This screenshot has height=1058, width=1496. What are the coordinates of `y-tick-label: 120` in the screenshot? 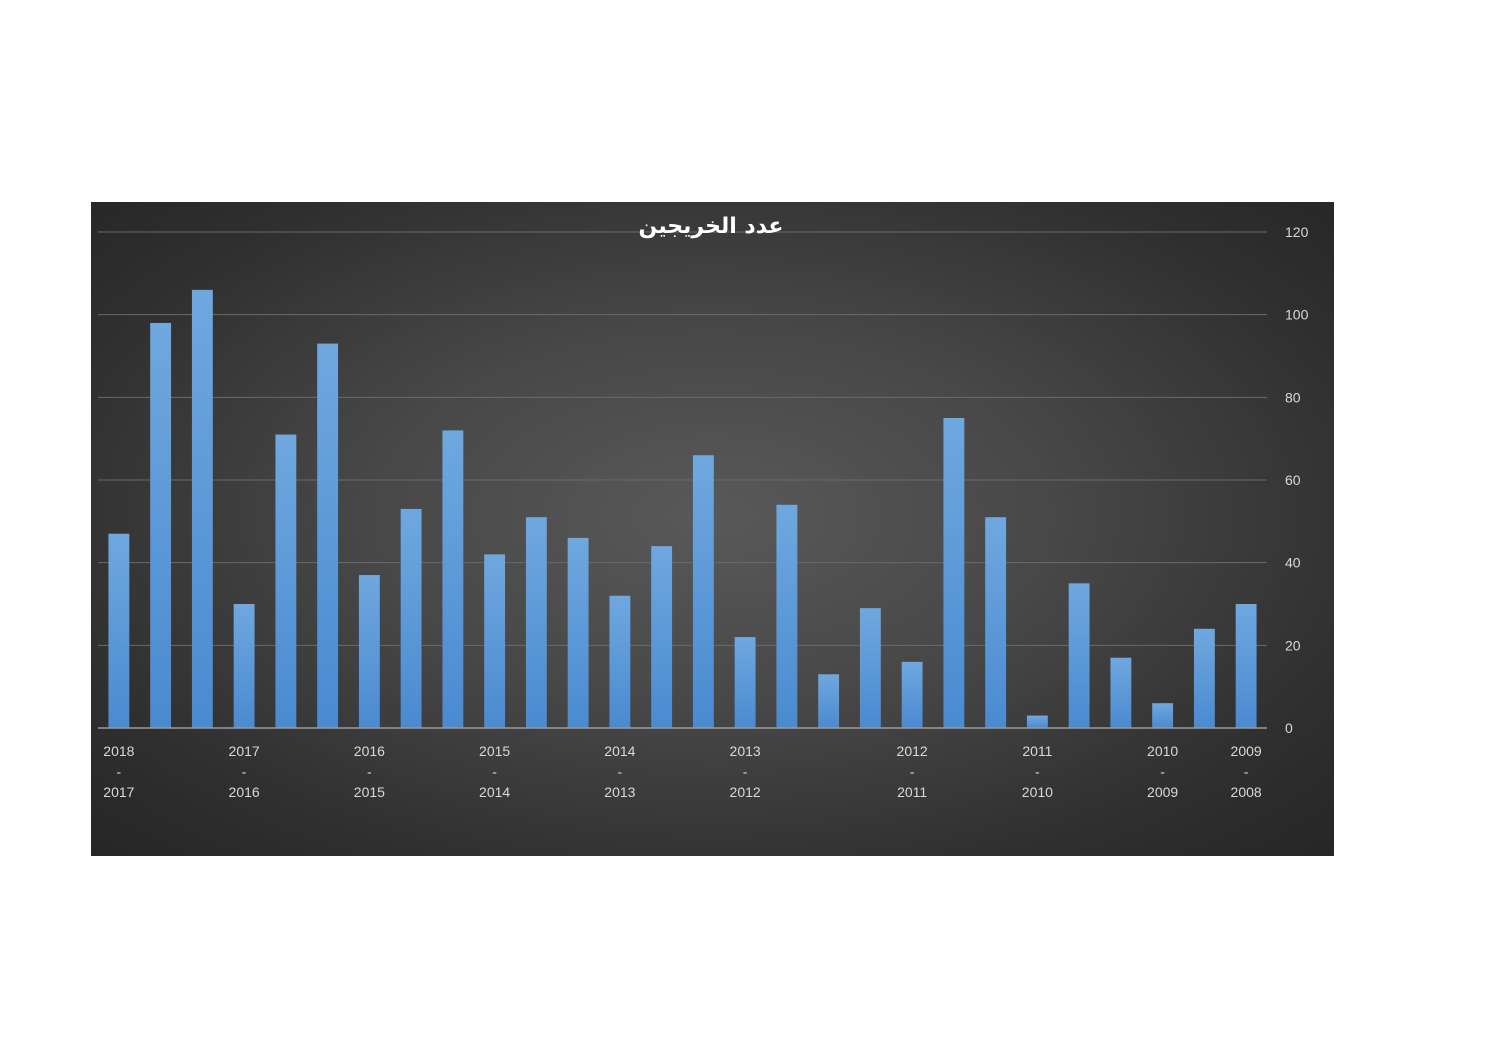 It's located at (1297, 232).